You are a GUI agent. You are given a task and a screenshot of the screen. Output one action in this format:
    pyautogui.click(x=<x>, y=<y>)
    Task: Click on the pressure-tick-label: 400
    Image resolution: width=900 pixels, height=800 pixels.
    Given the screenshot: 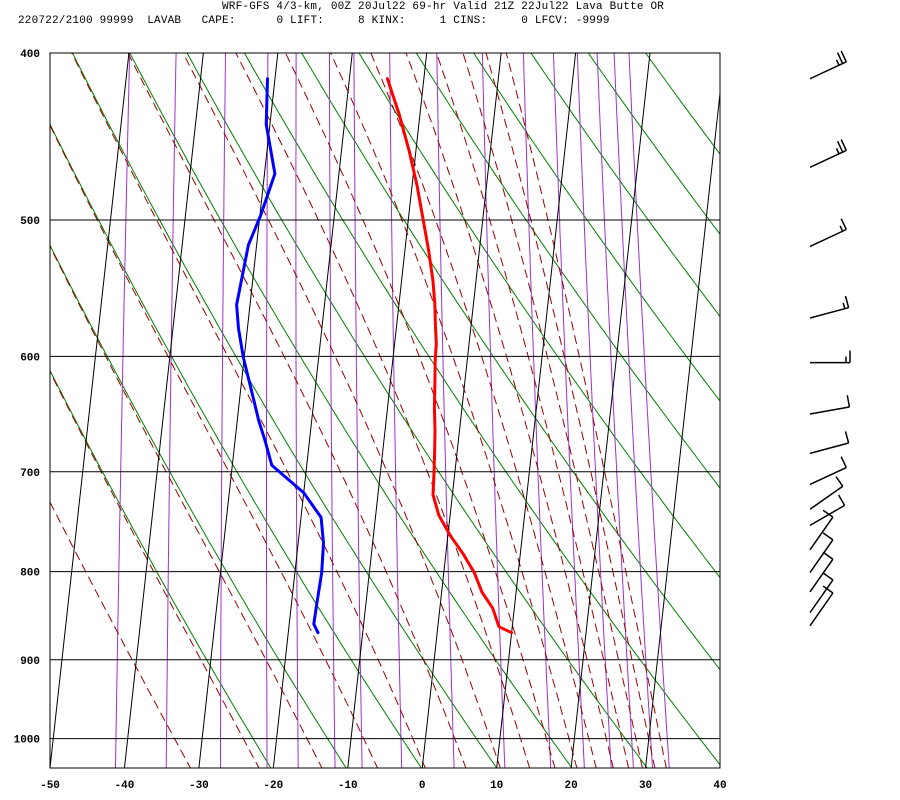 What is the action you would take?
    pyautogui.click(x=30, y=55)
    